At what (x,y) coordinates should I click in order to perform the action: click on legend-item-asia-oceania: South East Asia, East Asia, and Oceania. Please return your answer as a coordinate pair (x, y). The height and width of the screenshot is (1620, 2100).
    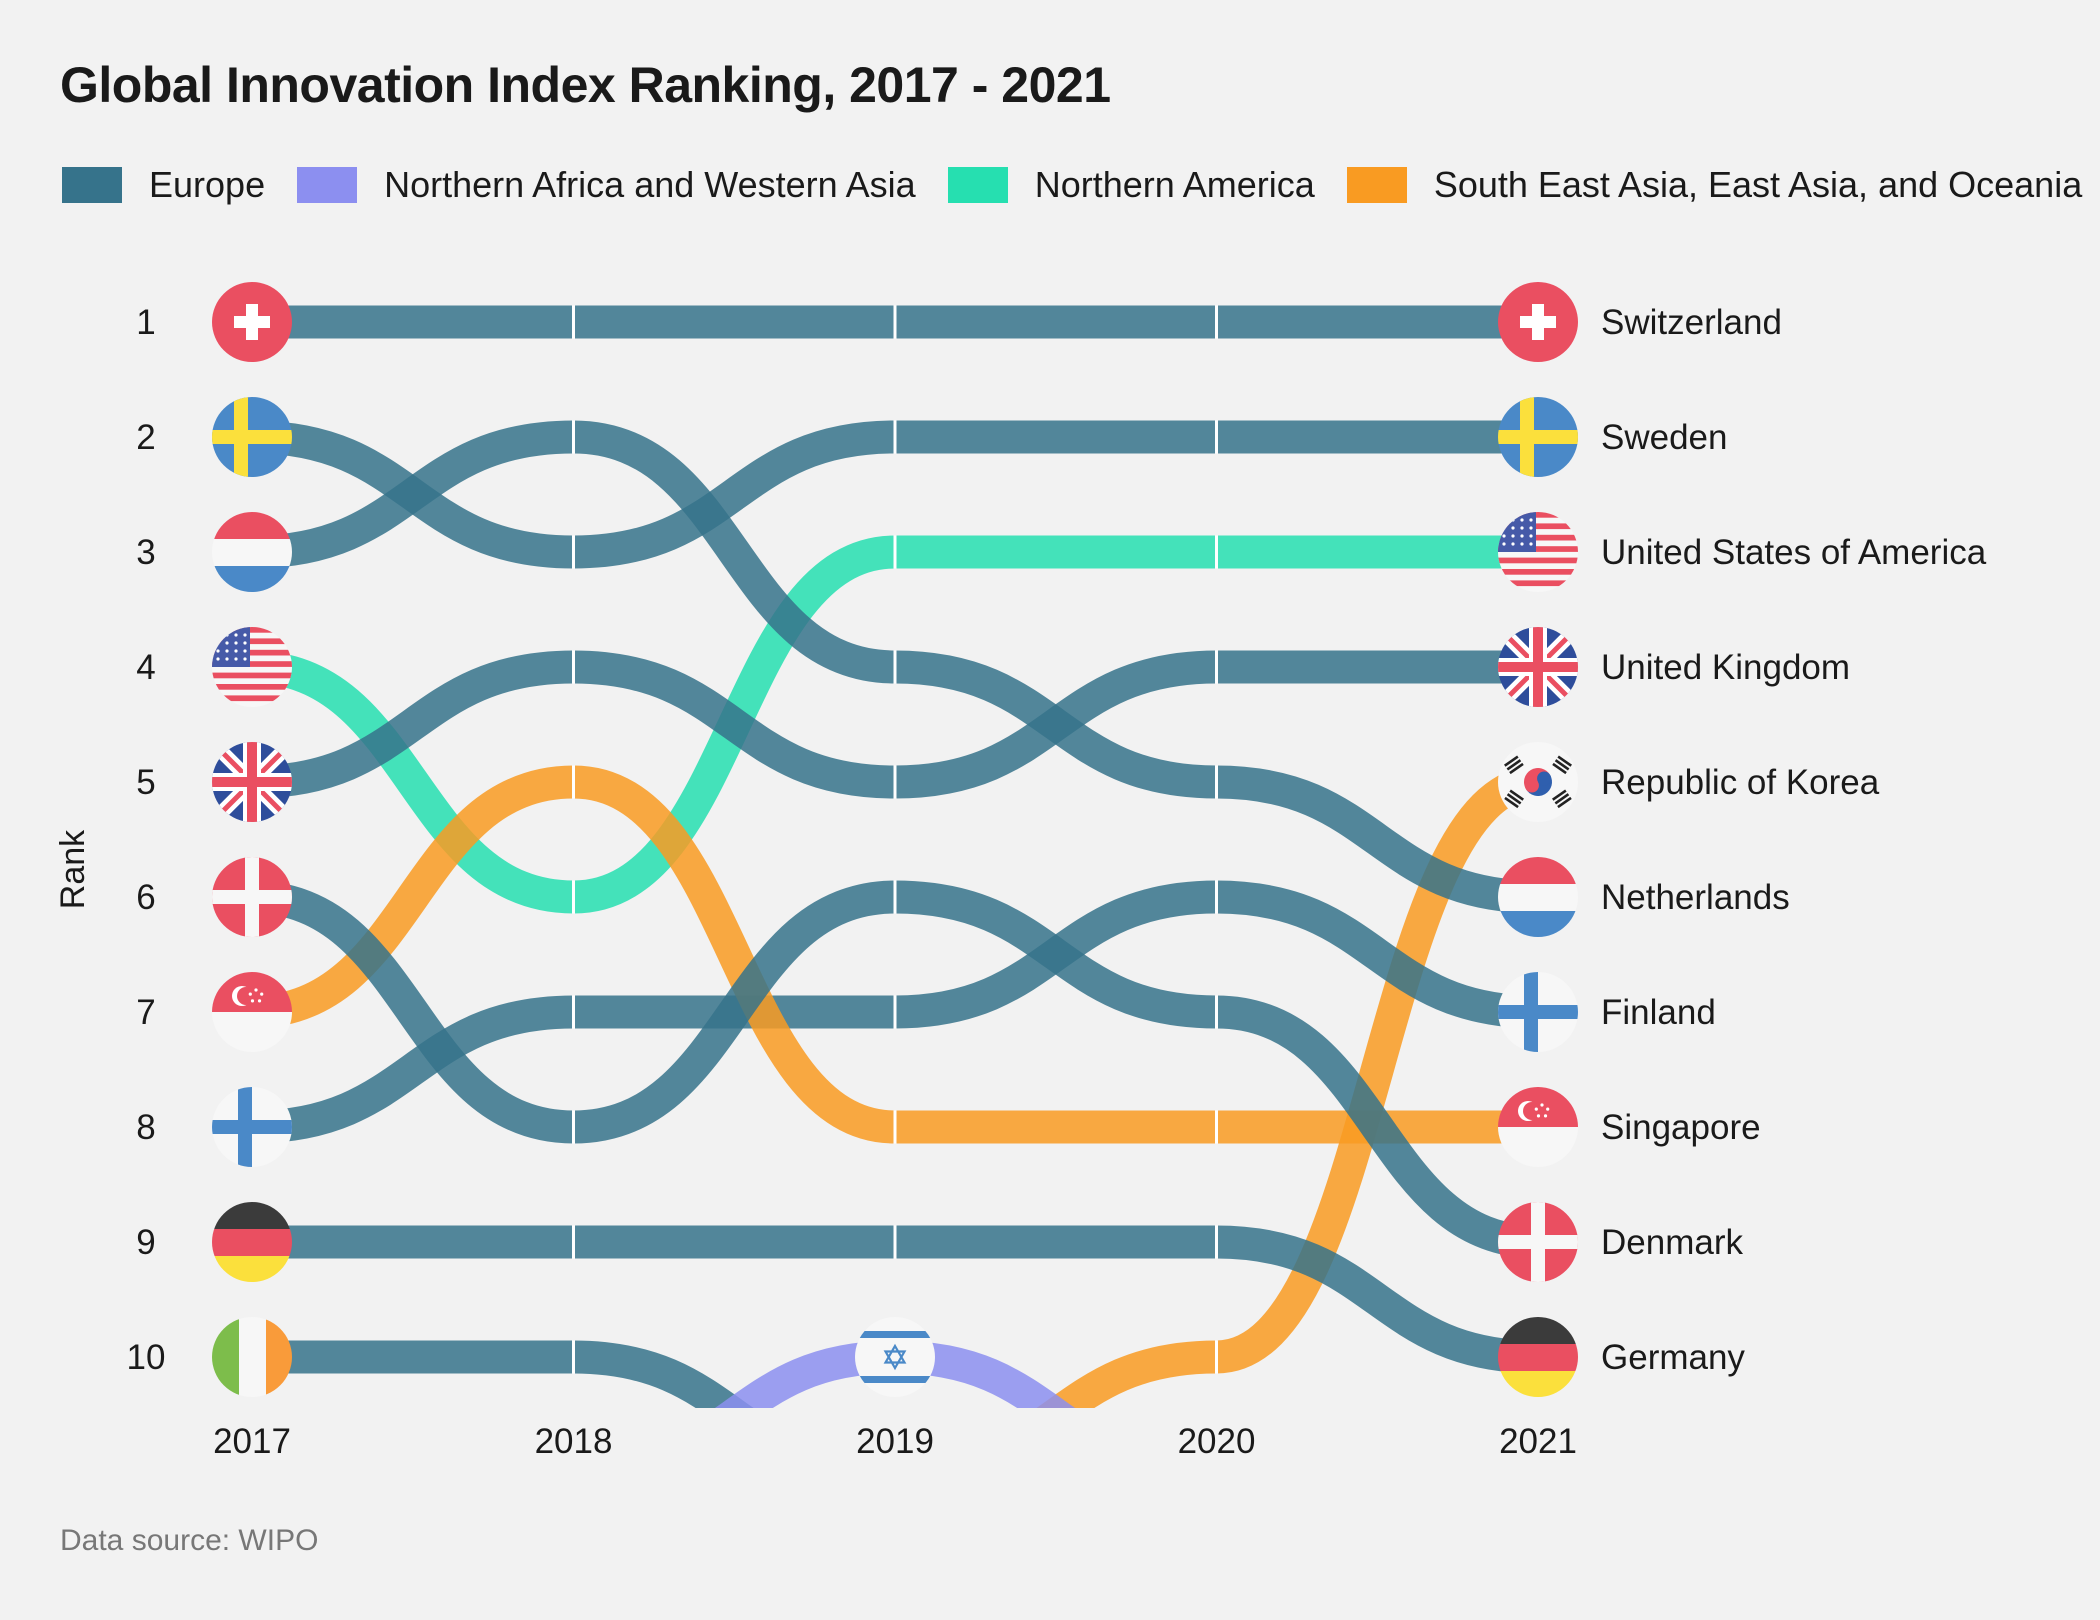
    Looking at the image, I should click on (1714, 185).